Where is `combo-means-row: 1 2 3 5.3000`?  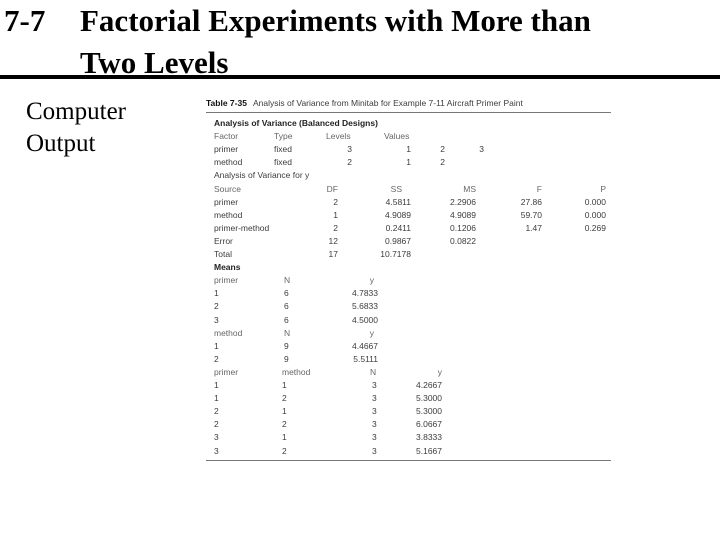 combo-means-row: 1 2 3 5.3000 is located at coordinates (408, 398).